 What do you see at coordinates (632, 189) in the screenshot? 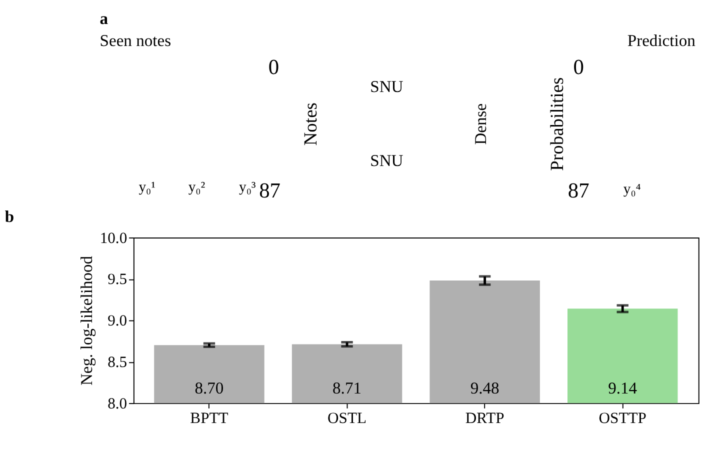
I see `text: y₀⁴` at bounding box center [632, 189].